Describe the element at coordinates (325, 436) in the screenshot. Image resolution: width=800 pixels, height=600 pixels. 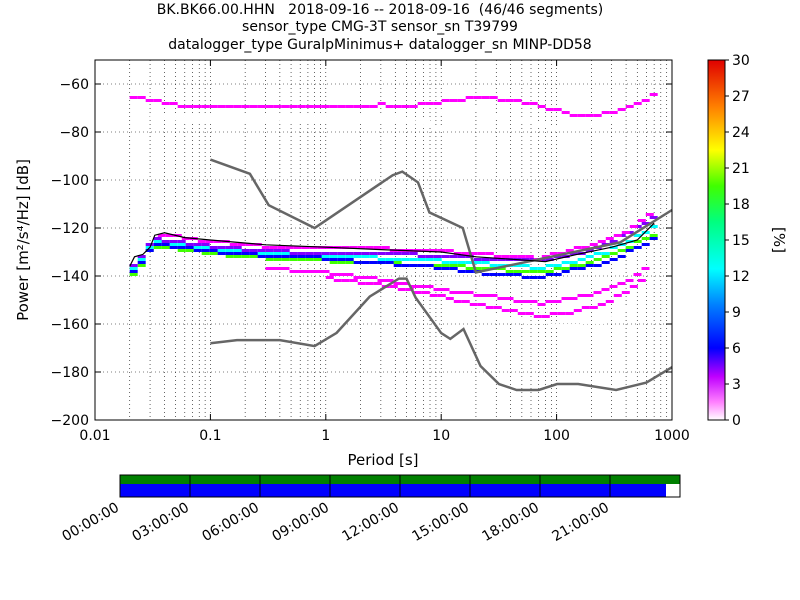
I see `x-tick-label: 1` at that location.